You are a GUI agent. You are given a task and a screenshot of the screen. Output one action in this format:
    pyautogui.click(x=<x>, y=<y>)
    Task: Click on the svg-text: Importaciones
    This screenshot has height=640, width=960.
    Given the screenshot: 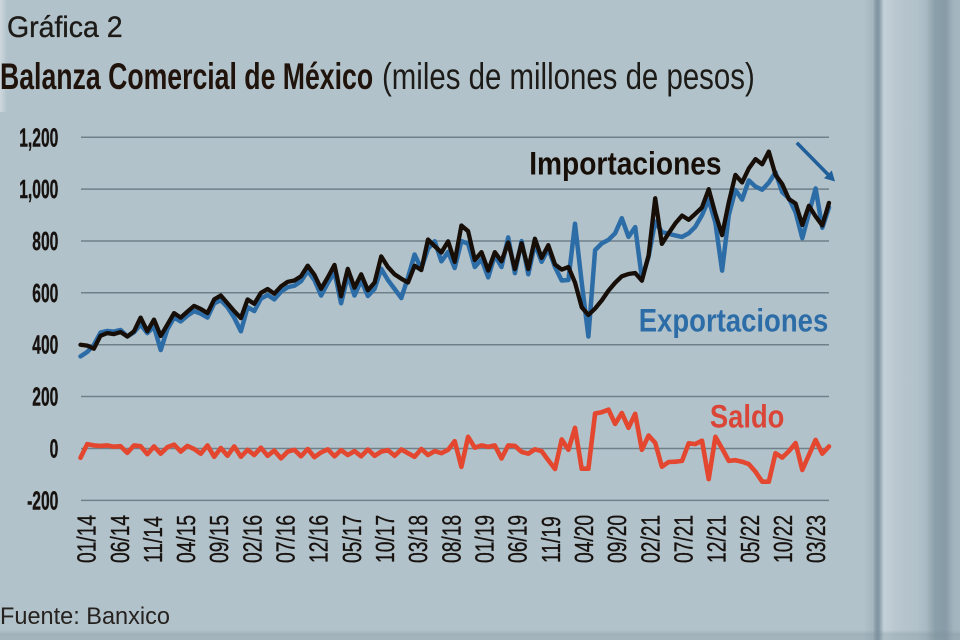 What is the action you would take?
    pyautogui.click(x=625, y=164)
    